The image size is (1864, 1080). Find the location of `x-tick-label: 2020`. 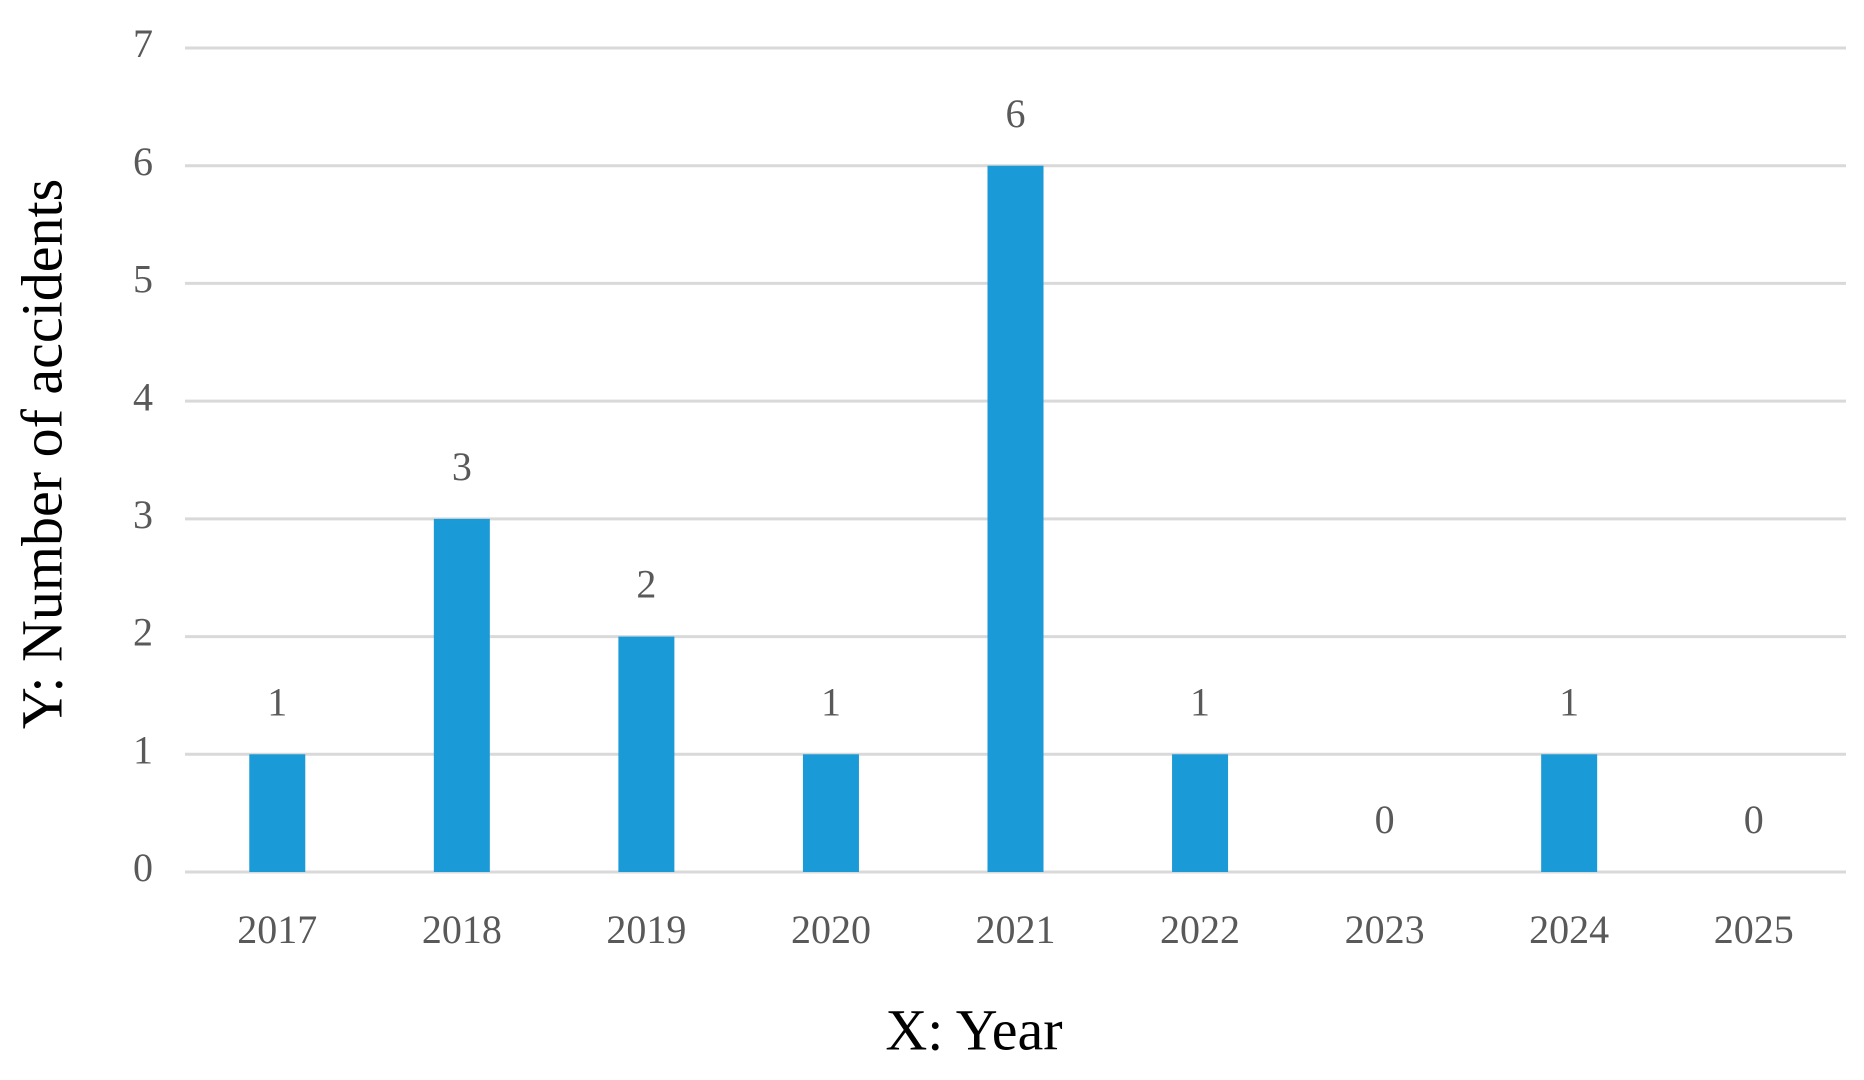

x-tick-label: 2020 is located at coordinates (831, 929).